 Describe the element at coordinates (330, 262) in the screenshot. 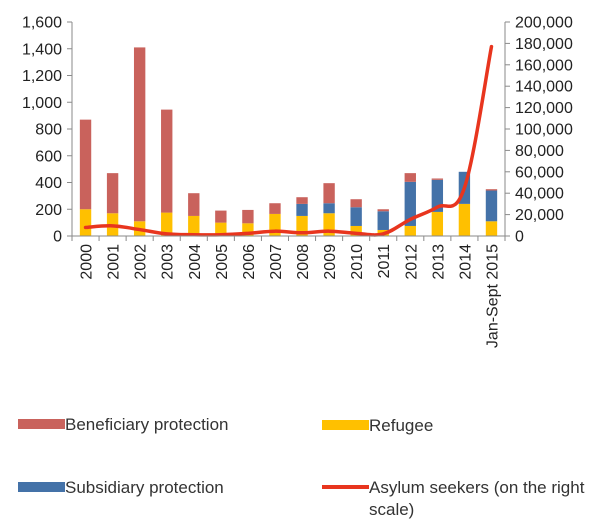

I see `x-tick-label: 2009` at that location.